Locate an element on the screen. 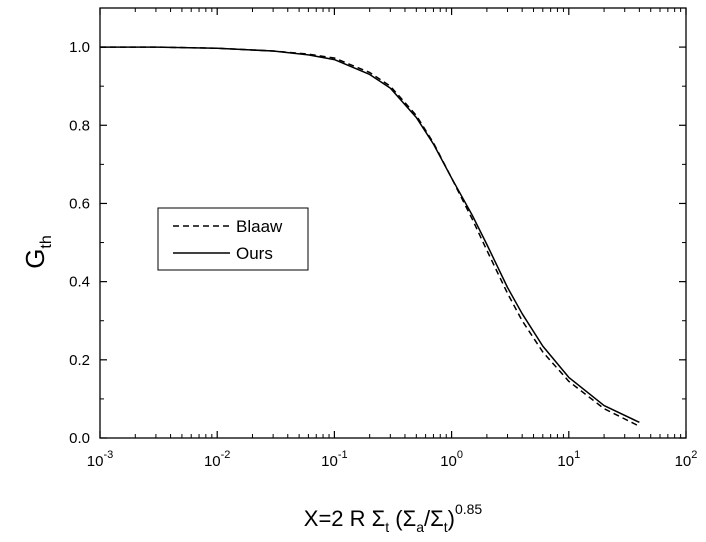  x-axis-title-slash: / is located at coordinates (427, 518).